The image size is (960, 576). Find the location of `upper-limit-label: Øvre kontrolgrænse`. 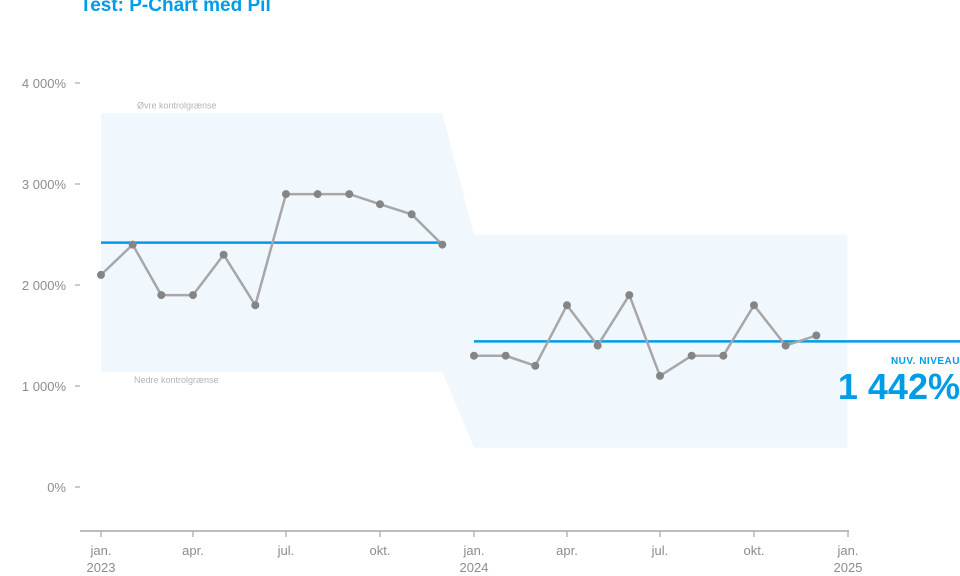

upper-limit-label: Øvre kontrolgrænse is located at coordinates (177, 105).